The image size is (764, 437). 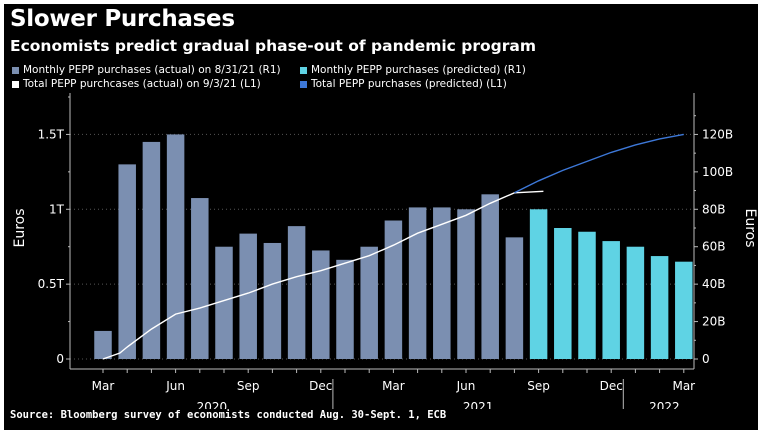 What do you see at coordinates (57, 209) in the screenshot?
I see `left-tick-label: 1T` at bounding box center [57, 209].